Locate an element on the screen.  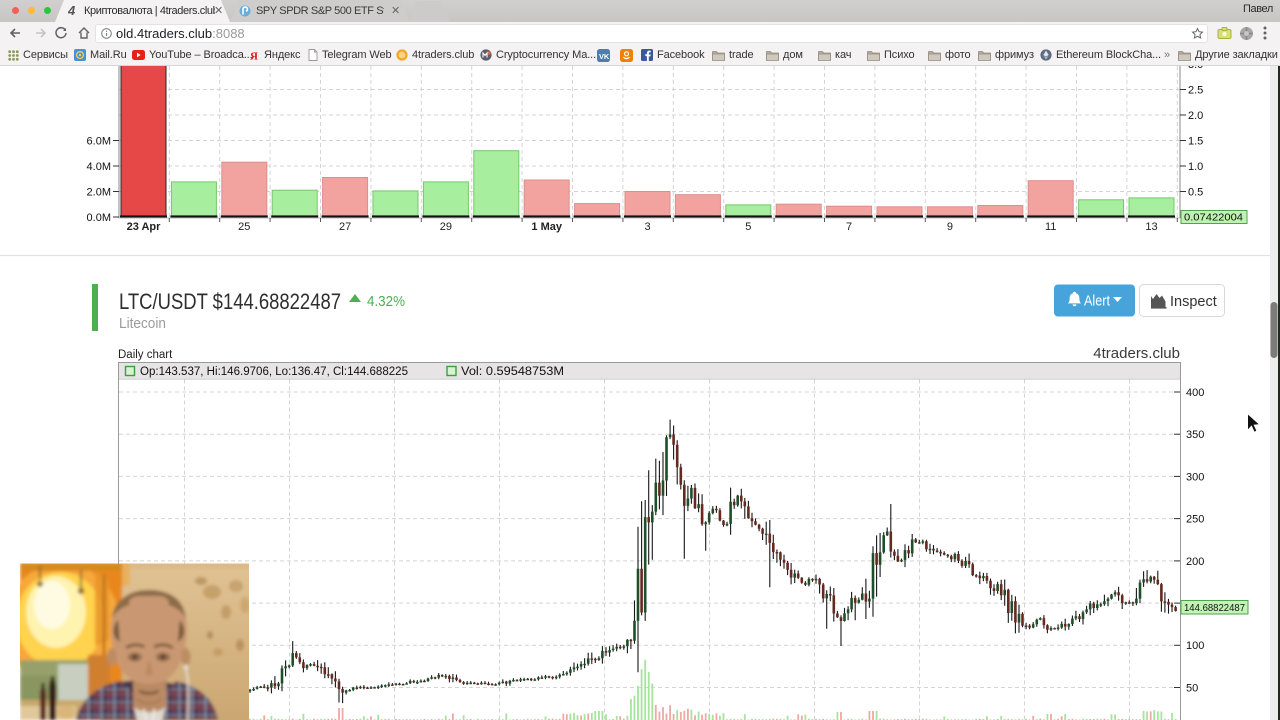
svg-text: 300 is located at coordinates (1195, 477).